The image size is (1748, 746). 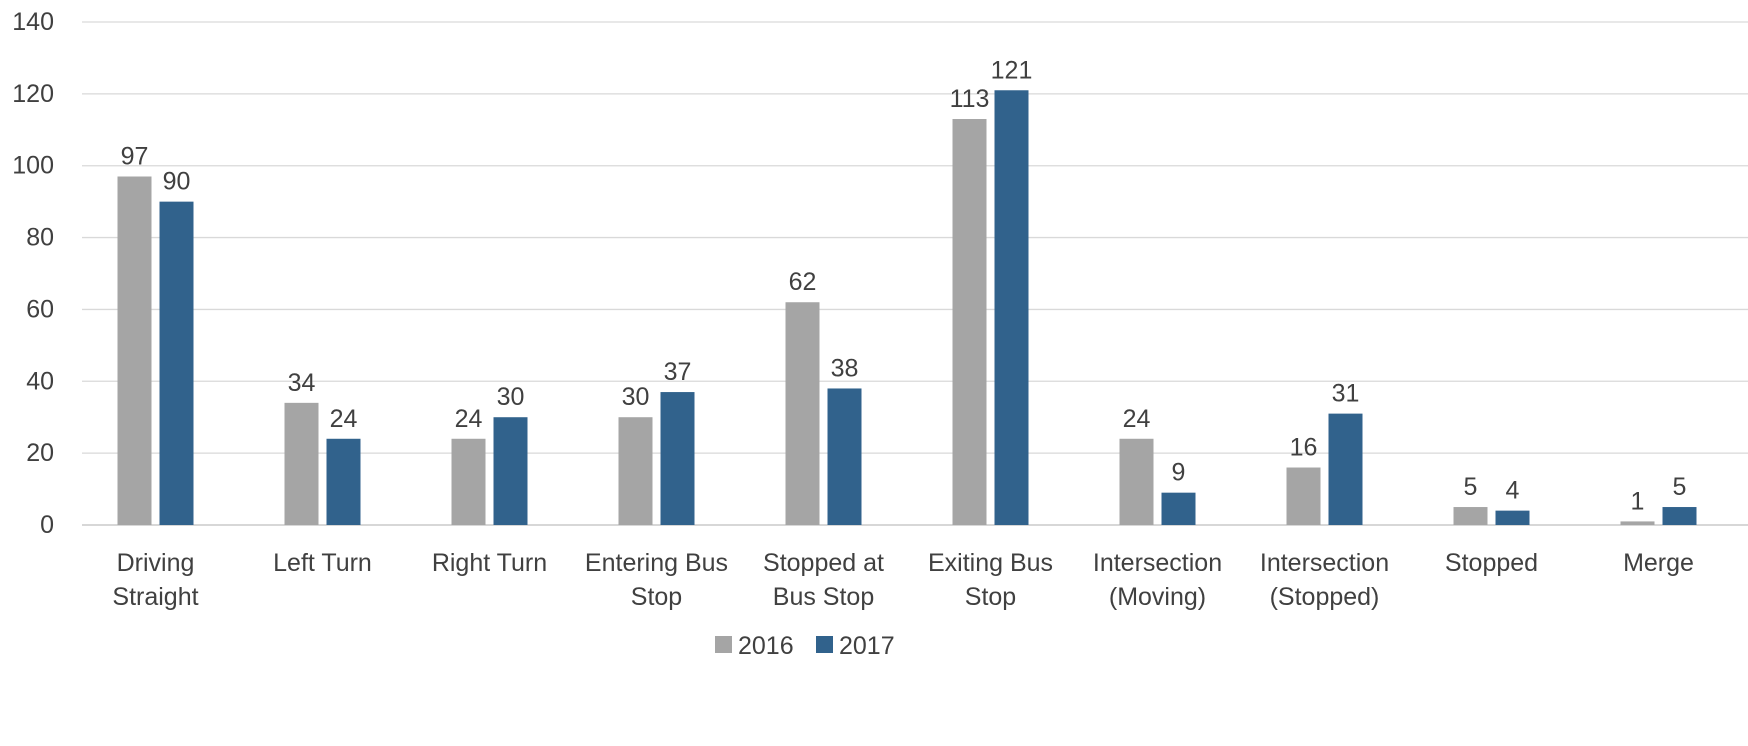 I want to click on data-label: 4, so click(x=1513, y=491).